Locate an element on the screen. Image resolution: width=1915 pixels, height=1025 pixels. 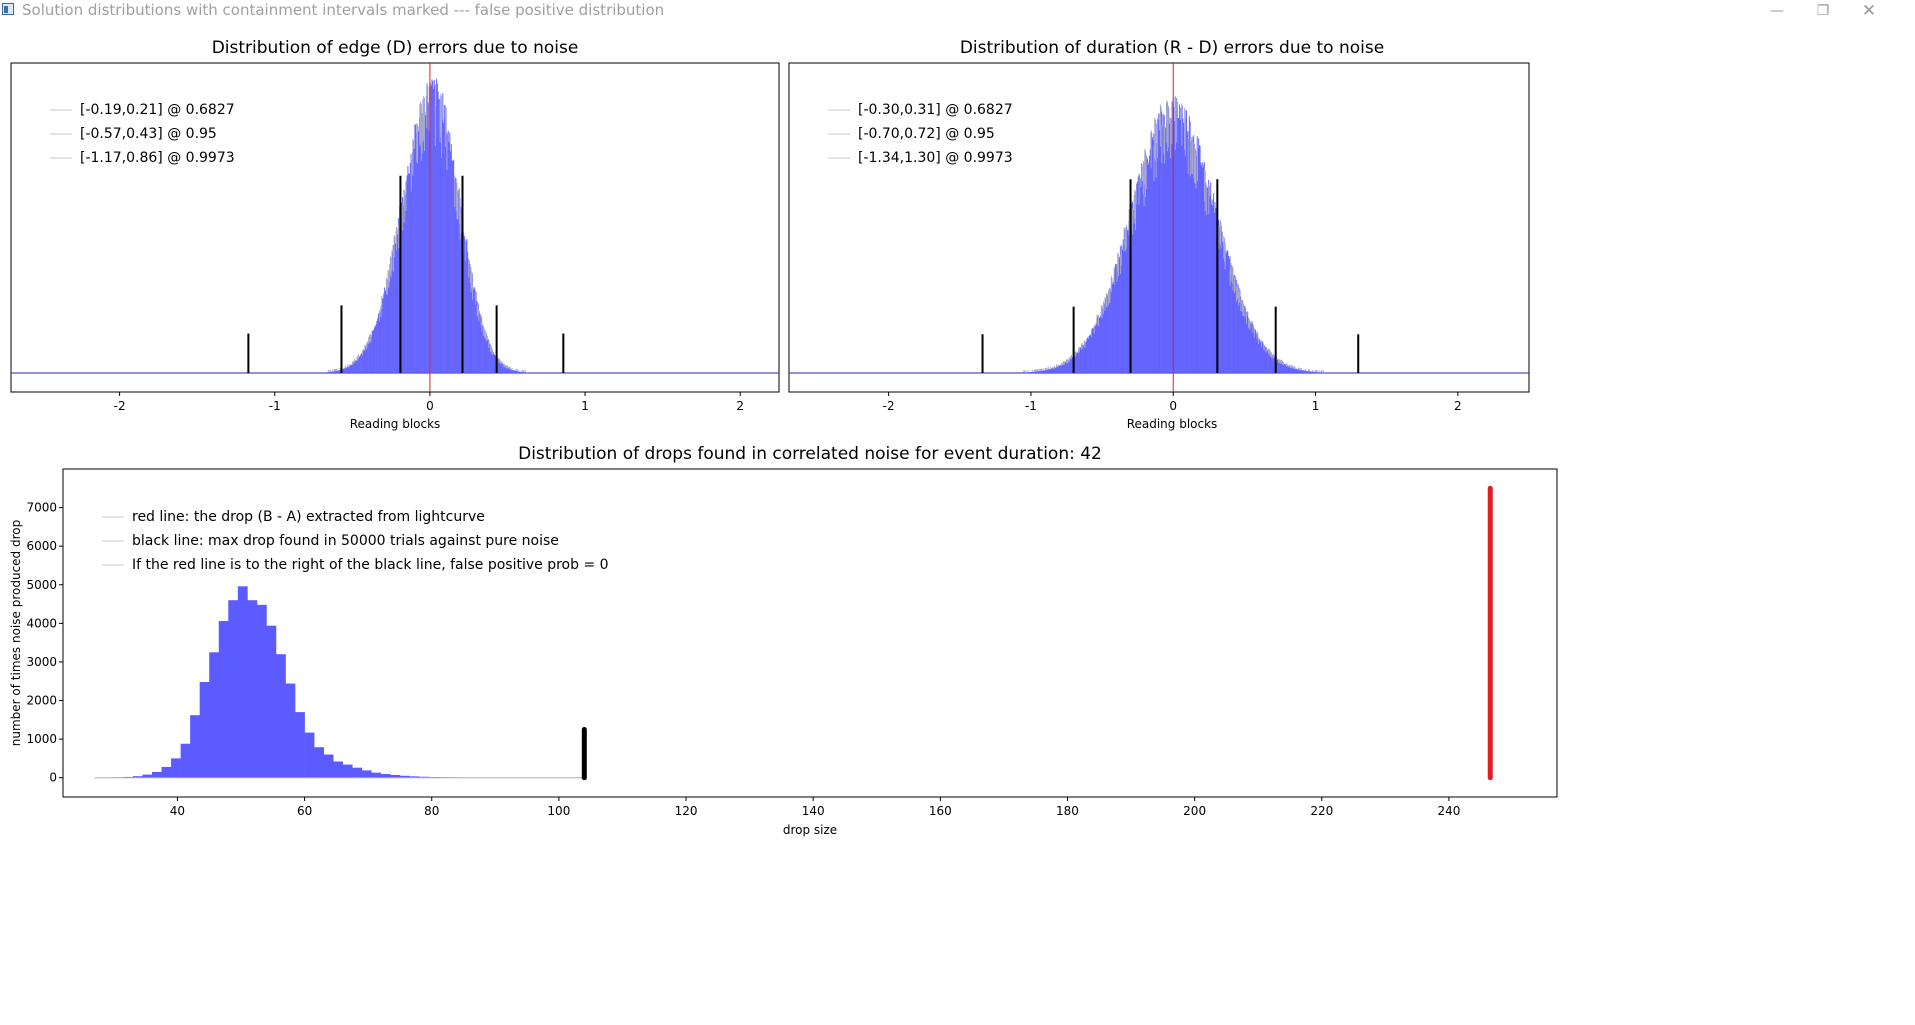
restore-button: ❐ is located at coordinates (1823, 11).